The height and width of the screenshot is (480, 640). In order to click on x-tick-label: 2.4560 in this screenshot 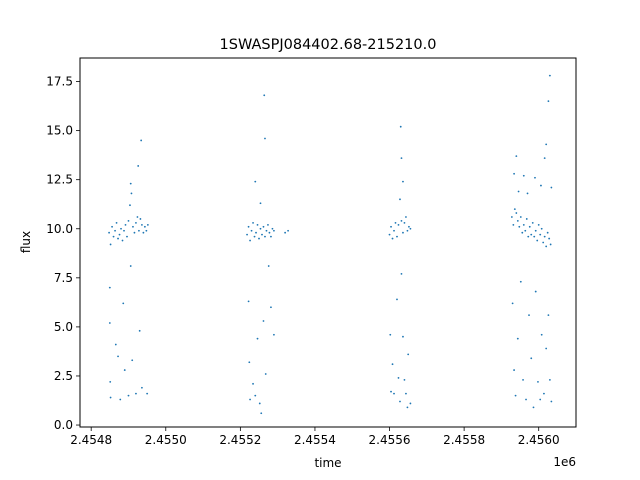, I will do `click(539, 440)`.